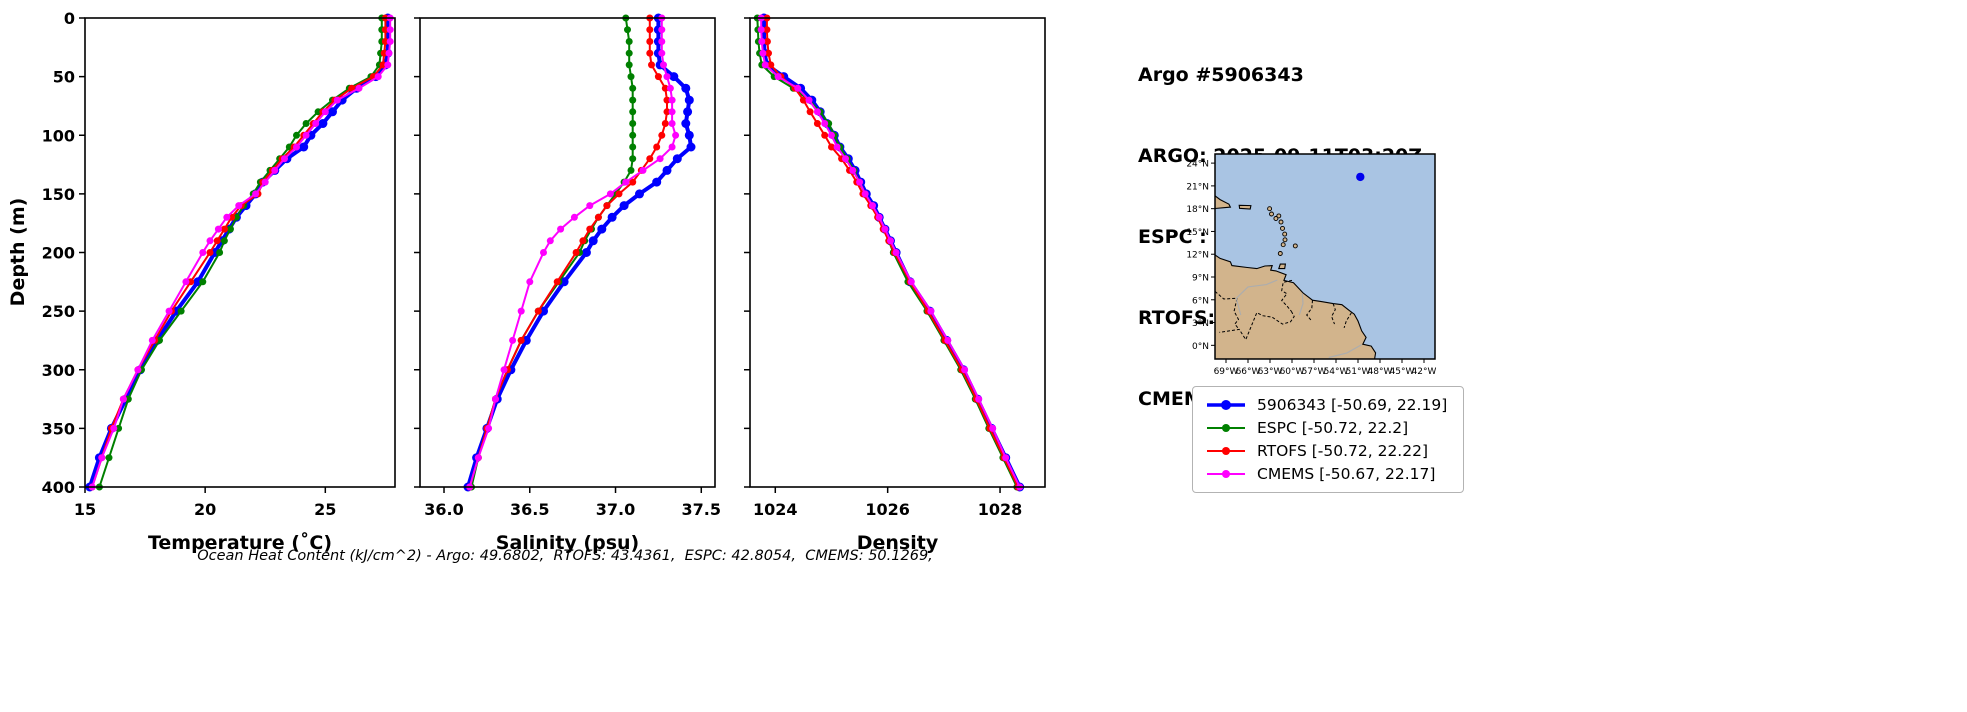 The image size is (1967, 712). I want to click on x-ticks: 1024 1026 1028, so click(887, 503).